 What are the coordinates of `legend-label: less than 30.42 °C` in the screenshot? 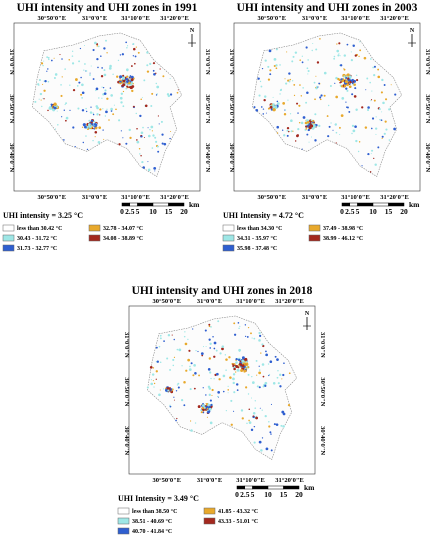 It's located at (39, 228).